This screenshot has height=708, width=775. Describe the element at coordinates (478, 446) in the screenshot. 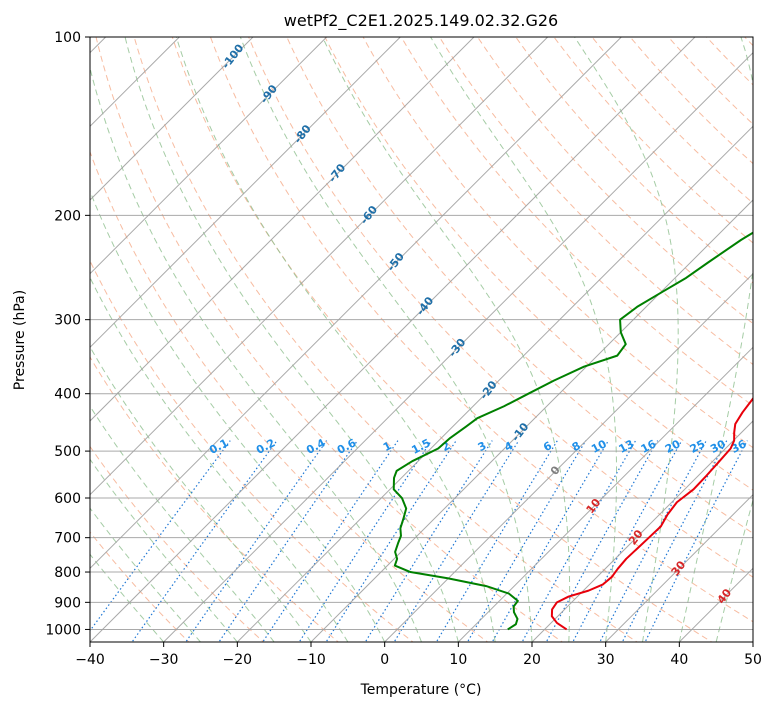

I see `mixing-ratio-labels: 0.1 0.2 0.4 0.6 1 1.5 2 3 4 6 8 10 13 16 20 25 30 36` at that location.